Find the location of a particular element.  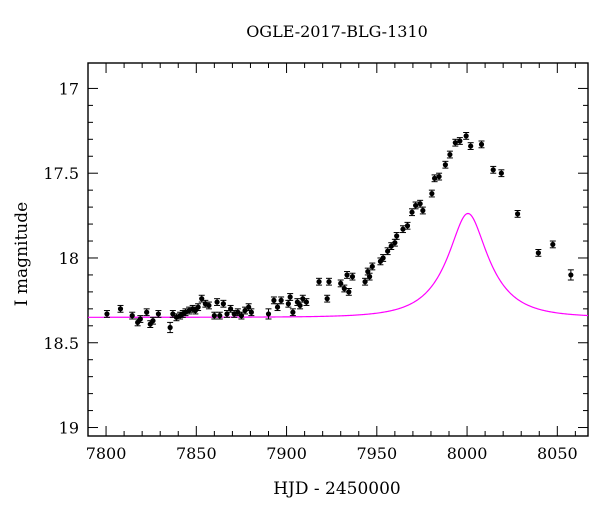

chart-title: OGLE-2017-BLG-1310 is located at coordinates (337, 31).